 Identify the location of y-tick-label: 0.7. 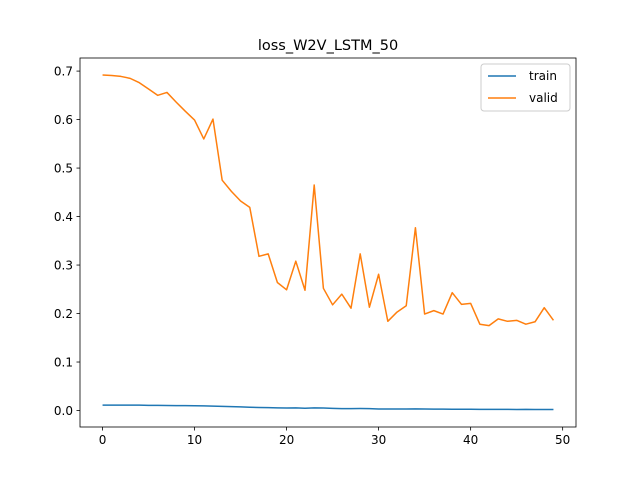
(63, 72).